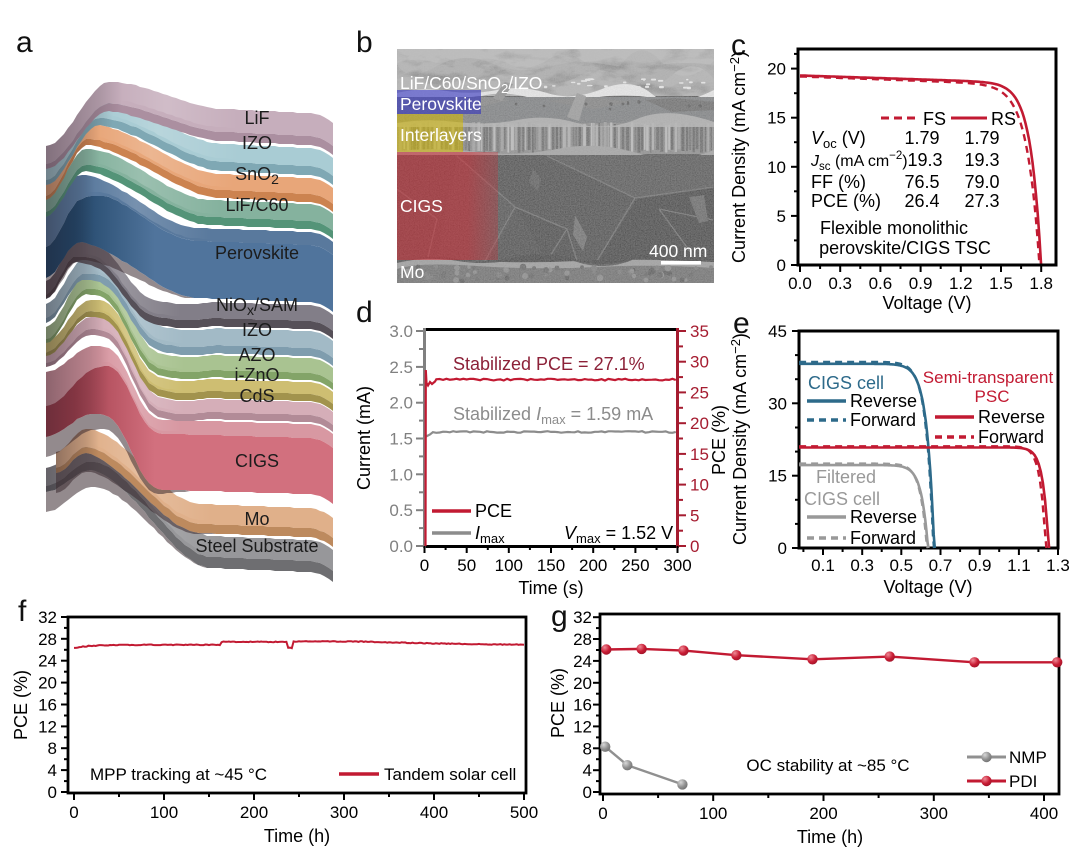  What do you see at coordinates (1058, 565) in the screenshot?
I see `svg-text: 1.3` at bounding box center [1058, 565].